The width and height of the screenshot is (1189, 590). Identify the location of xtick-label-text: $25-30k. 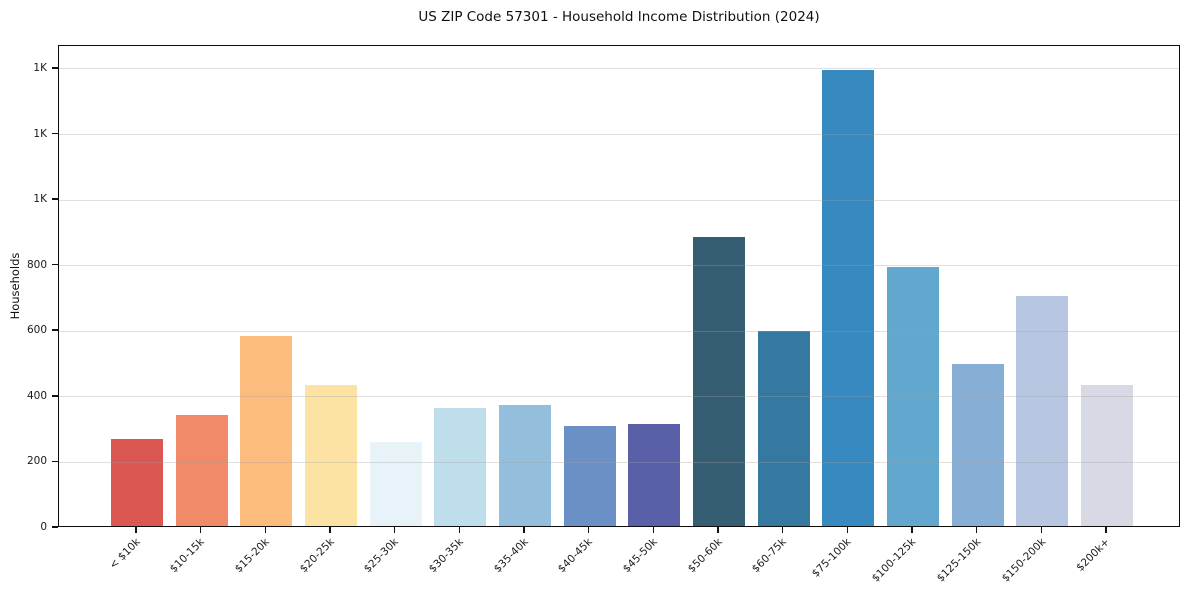
(382, 556).